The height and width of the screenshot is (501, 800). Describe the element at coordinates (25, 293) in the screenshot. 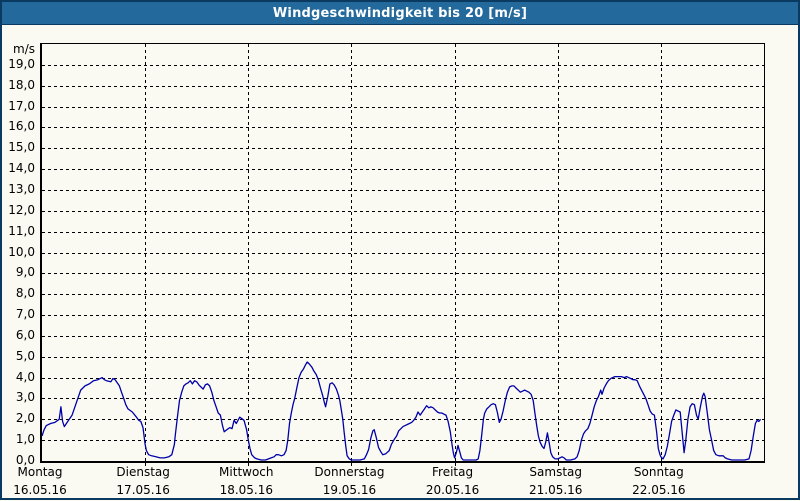

I see `y-tick-label: 8,0` at that location.